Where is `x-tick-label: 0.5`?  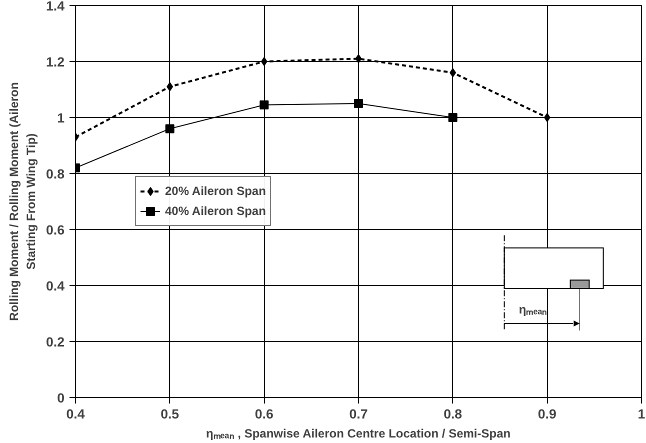
x-tick-label: 0.5 is located at coordinates (170, 414).